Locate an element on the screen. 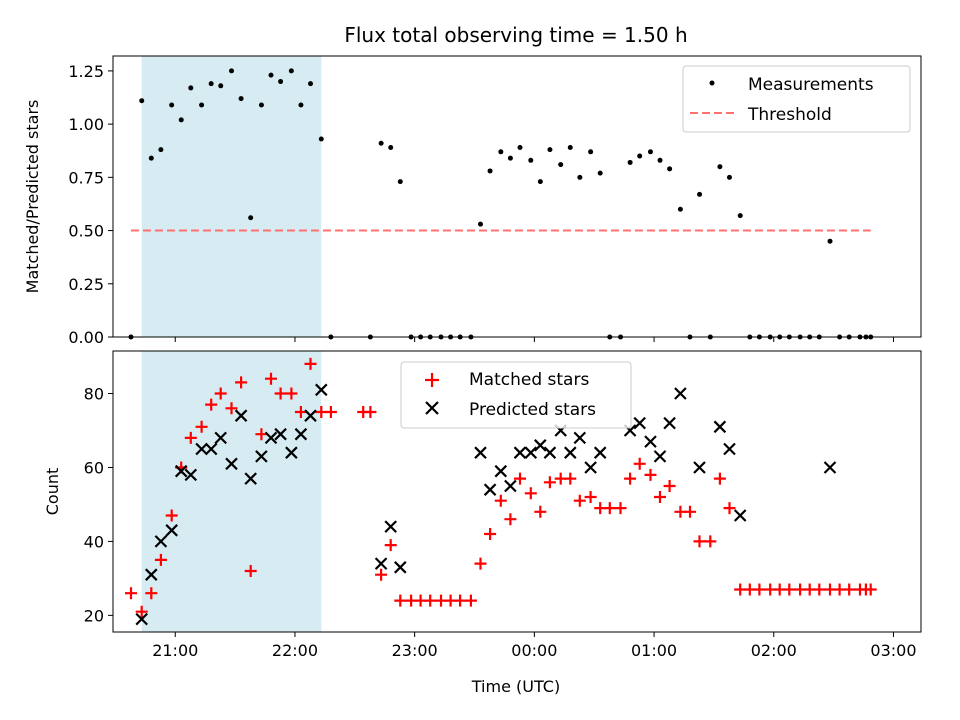 This screenshot has height=720, width=960. y-tick-label: 60 is located at coordinates (94, 467).